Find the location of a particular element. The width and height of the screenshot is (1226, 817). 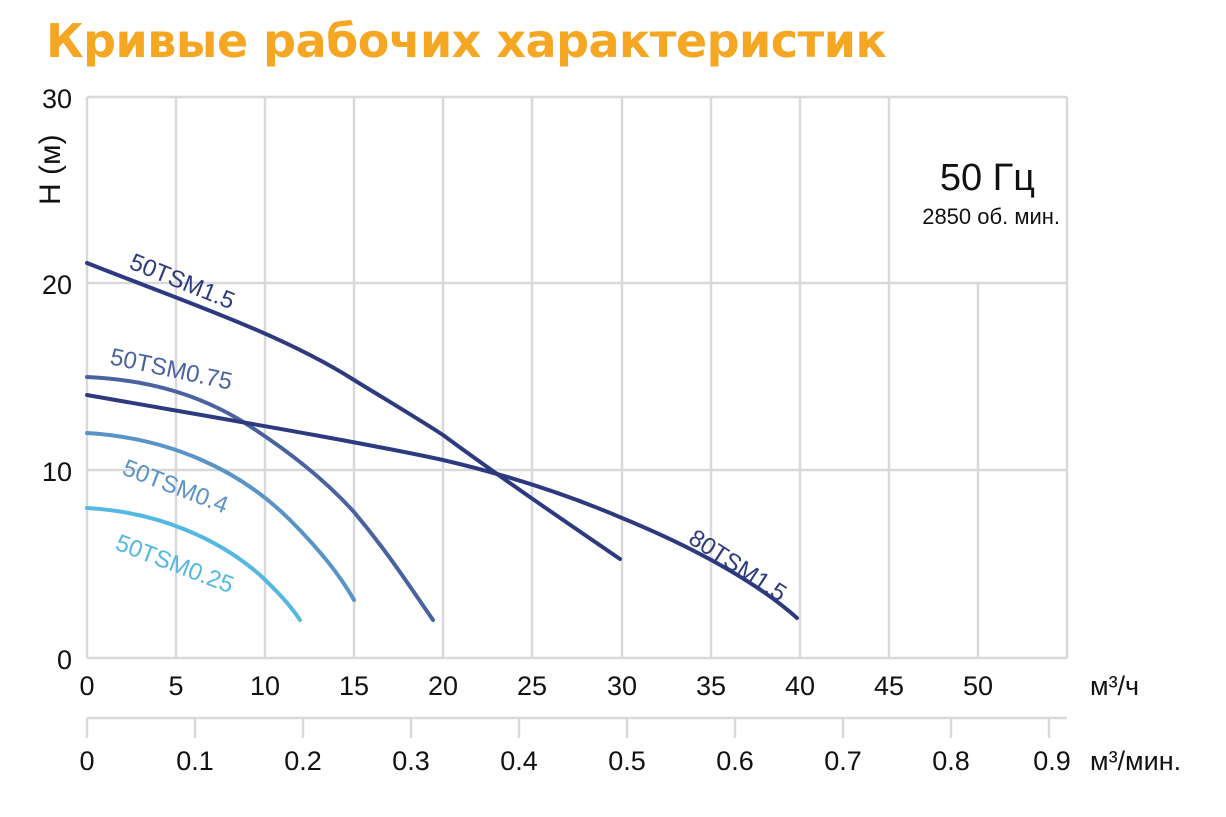

x-tick: 50 is located at coordinates (978, 686).